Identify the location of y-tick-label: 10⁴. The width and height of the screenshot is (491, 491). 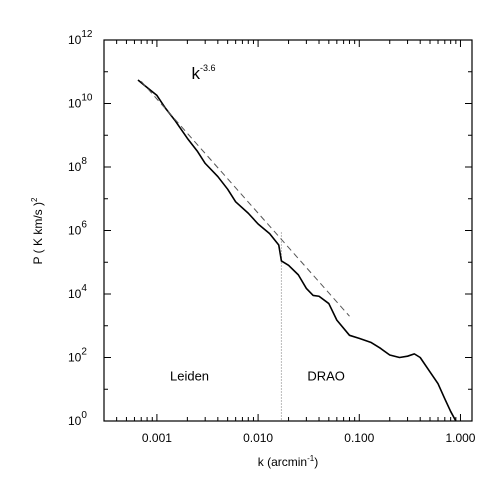
(77, 292).